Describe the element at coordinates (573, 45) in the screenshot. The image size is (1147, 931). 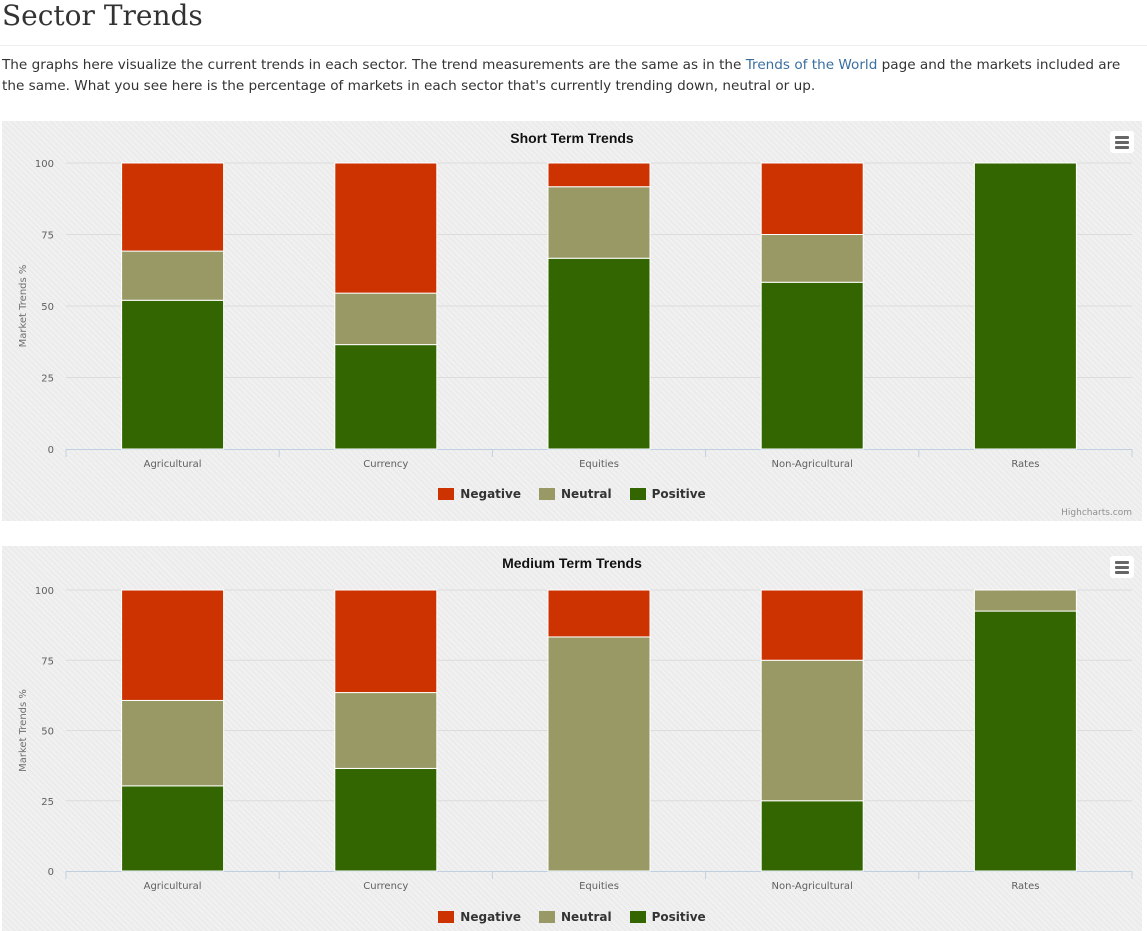
I see `title-divider` at that location.